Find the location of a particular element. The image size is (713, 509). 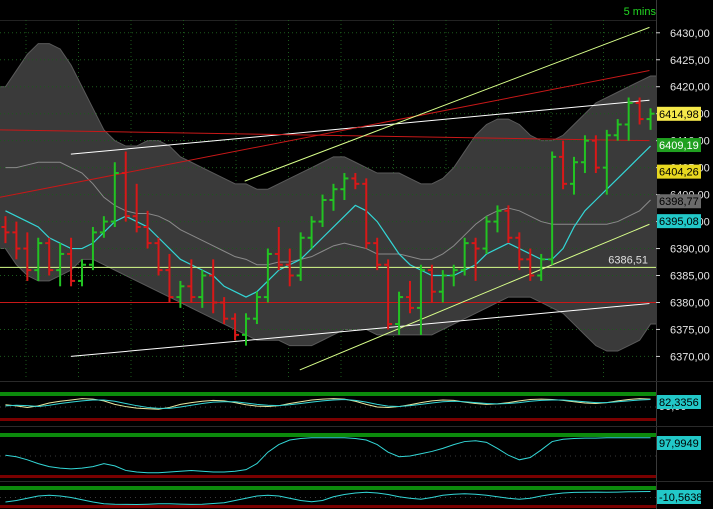

y-axis-tick-label: 6390,00 is located at coordinates (690, 250).